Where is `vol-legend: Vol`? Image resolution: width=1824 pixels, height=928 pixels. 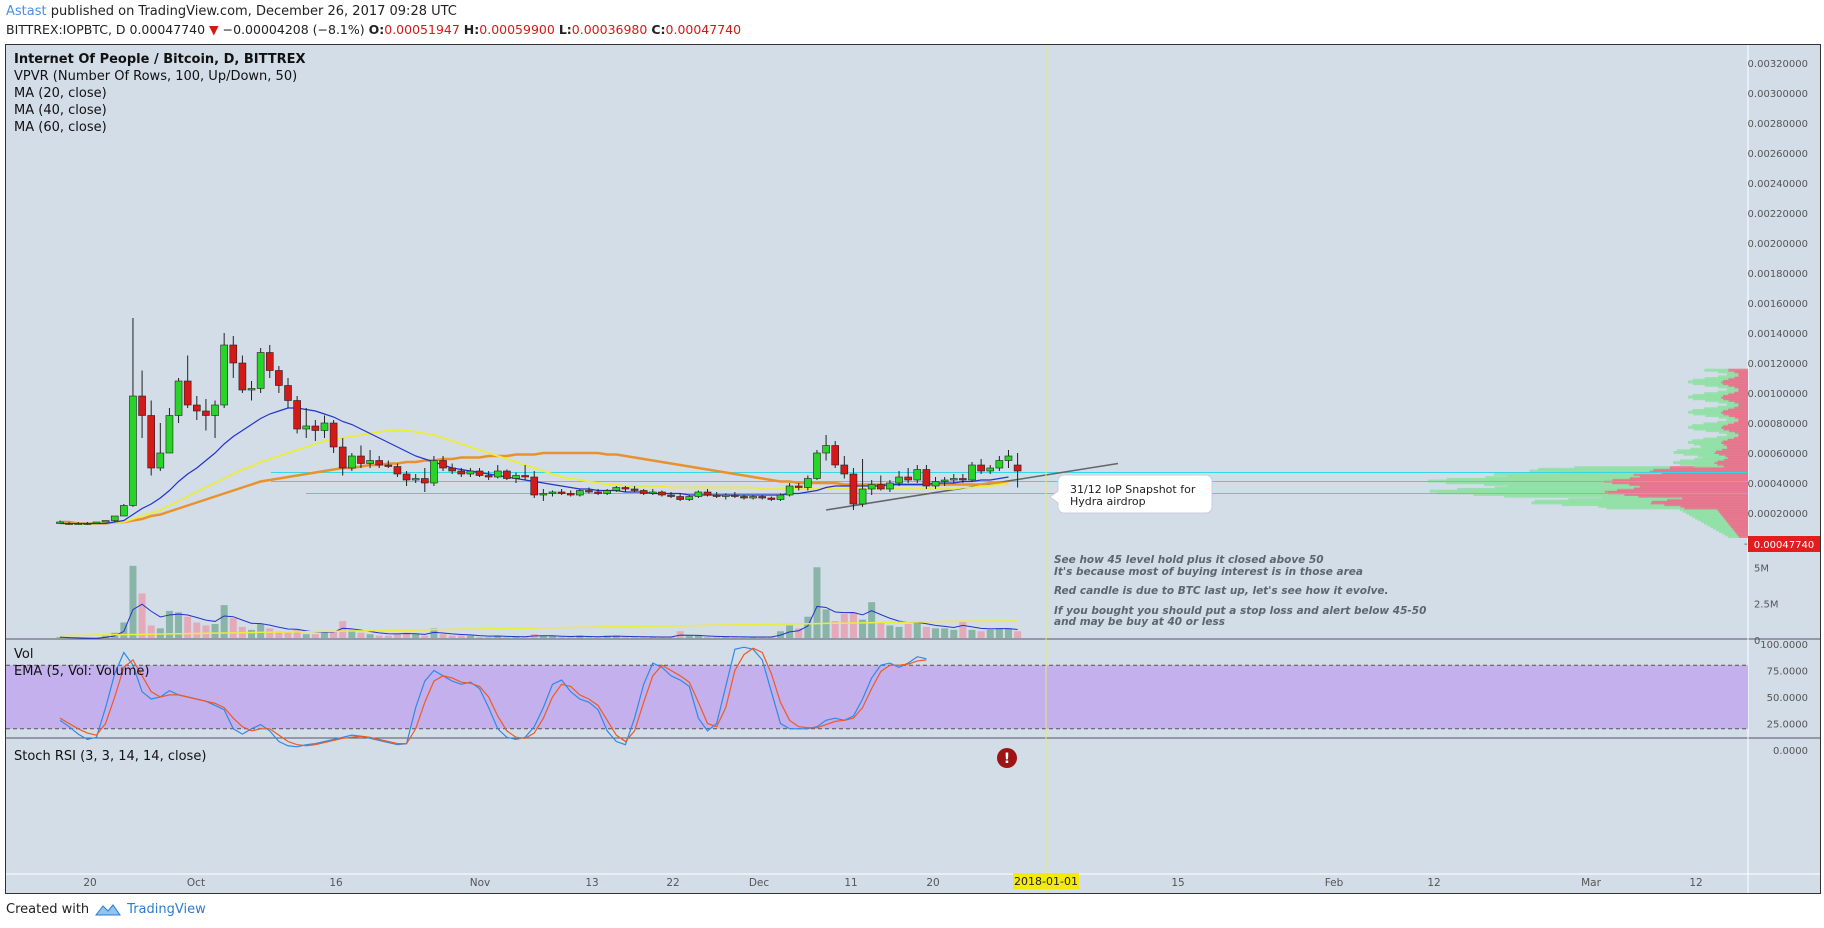
vol-legend: Vol is located at coordinates (24, 654).